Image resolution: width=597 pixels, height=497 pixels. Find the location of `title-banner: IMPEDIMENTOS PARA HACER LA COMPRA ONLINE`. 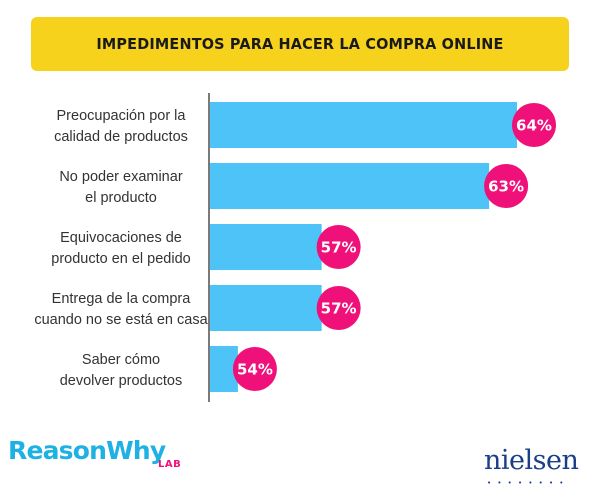

title-banner: IMPEDIMENTOS PARA HACER LA COMPRA ONLINE is located at coordinates (300, 44).